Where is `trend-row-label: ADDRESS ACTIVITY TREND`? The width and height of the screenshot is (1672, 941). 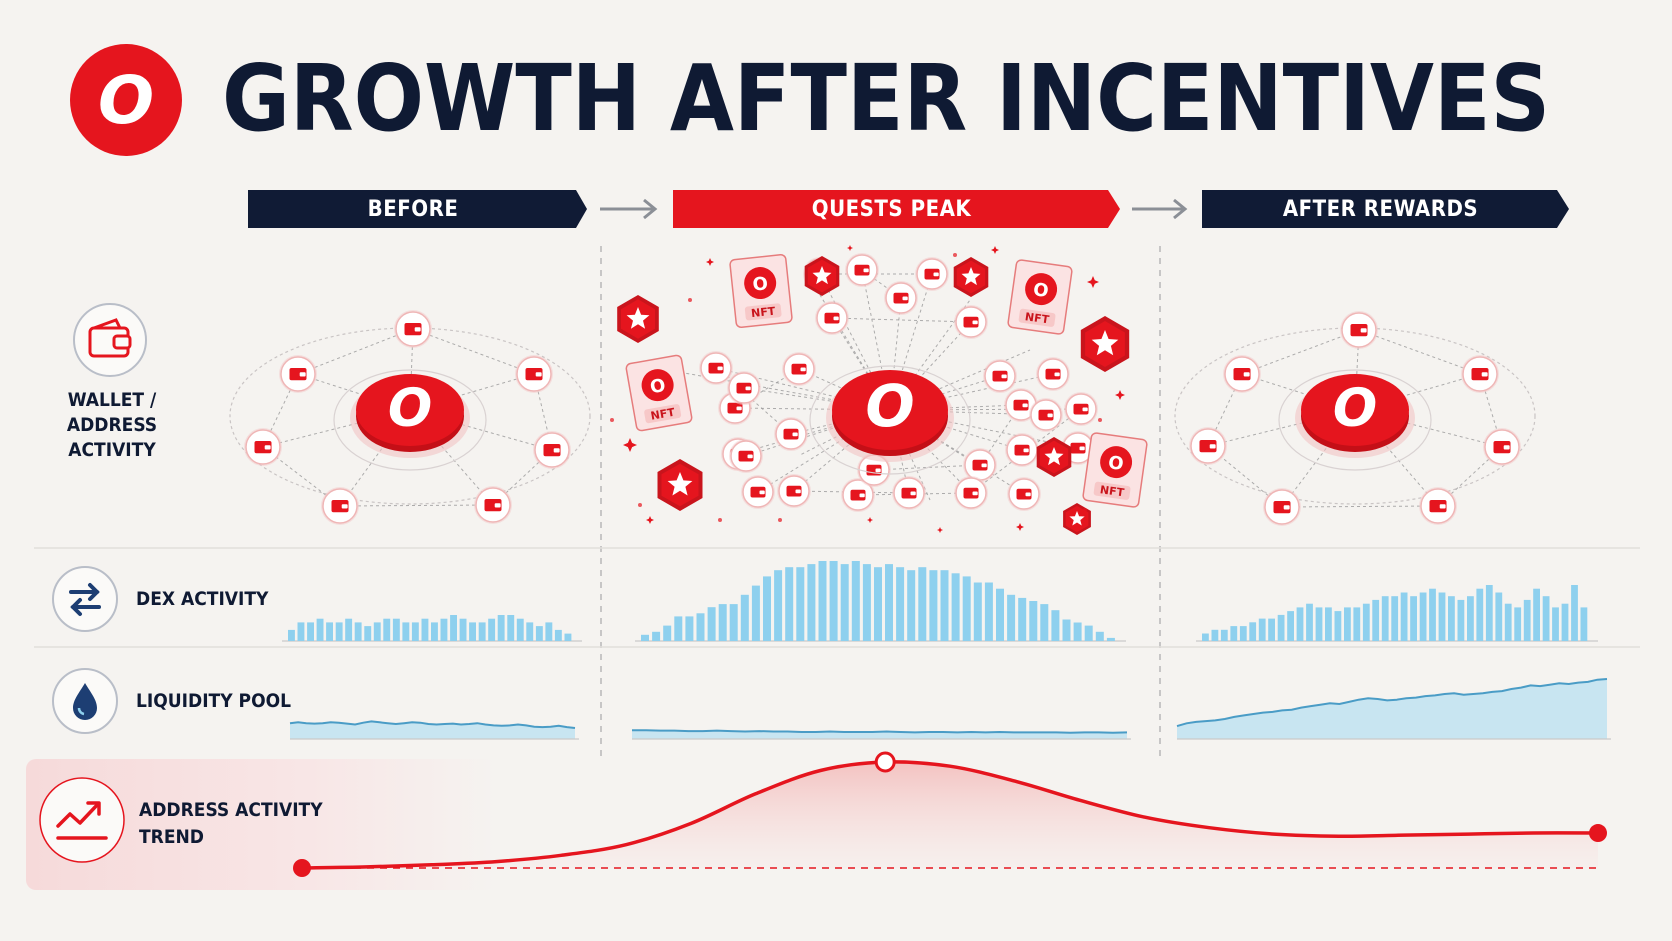 trend-row-label: ADDRESS ACTIVITY TREND is located at coordinates (231, 823).